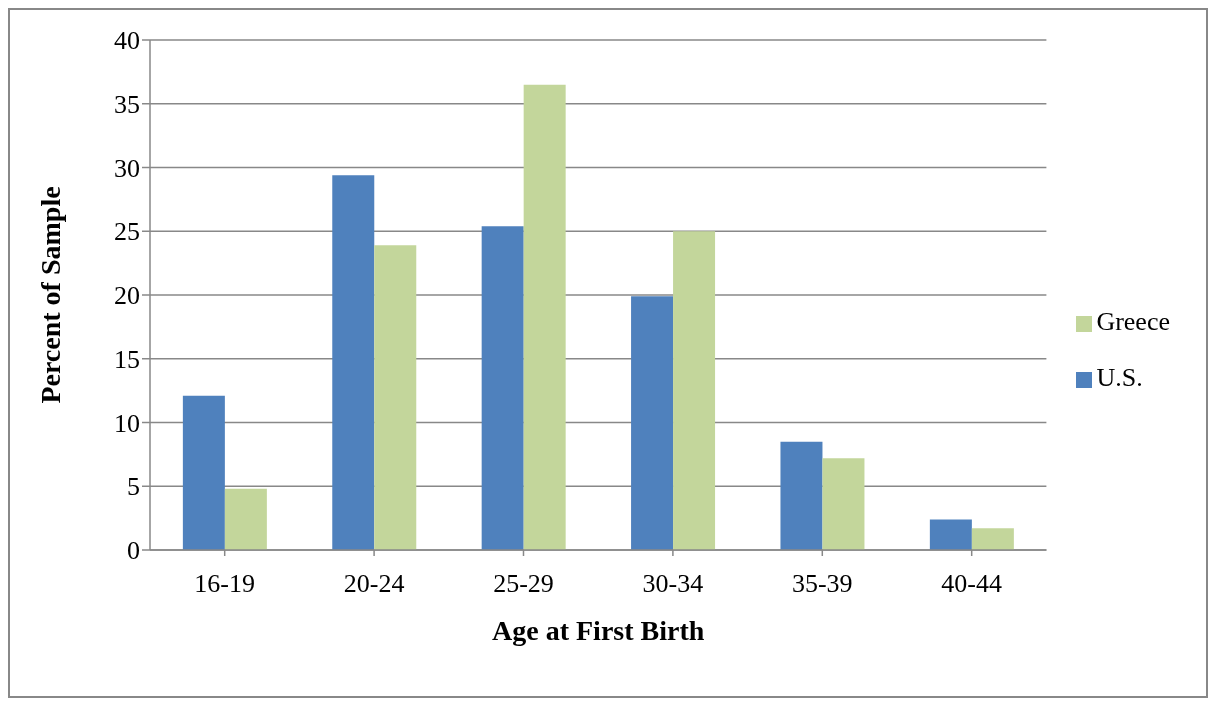  Describe the element at coordinates (50, 295) in the screenshot. I see `y-axis-title: Percent of Sample` at that location.